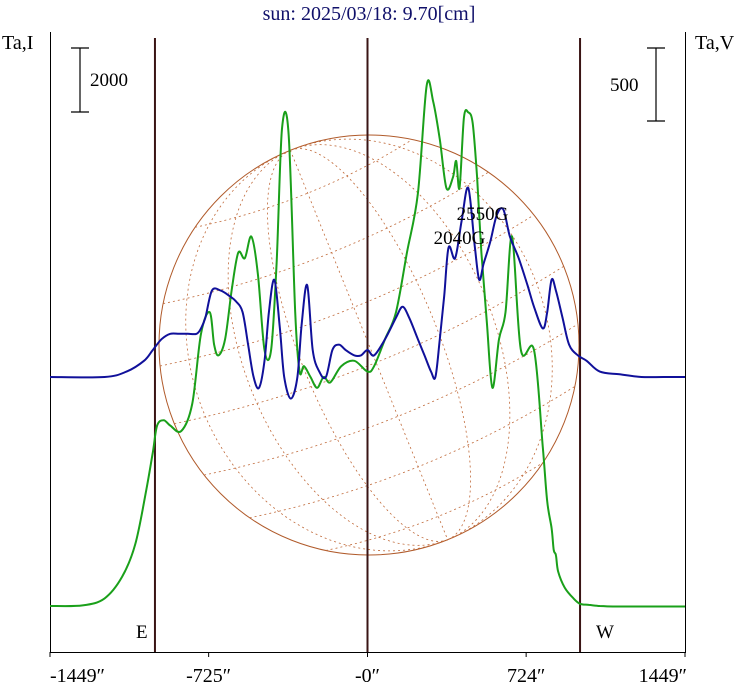 The width and height of the screenshot is (739, 689). I want to click on x-tick-label-2: -0″, so click(367, 676).